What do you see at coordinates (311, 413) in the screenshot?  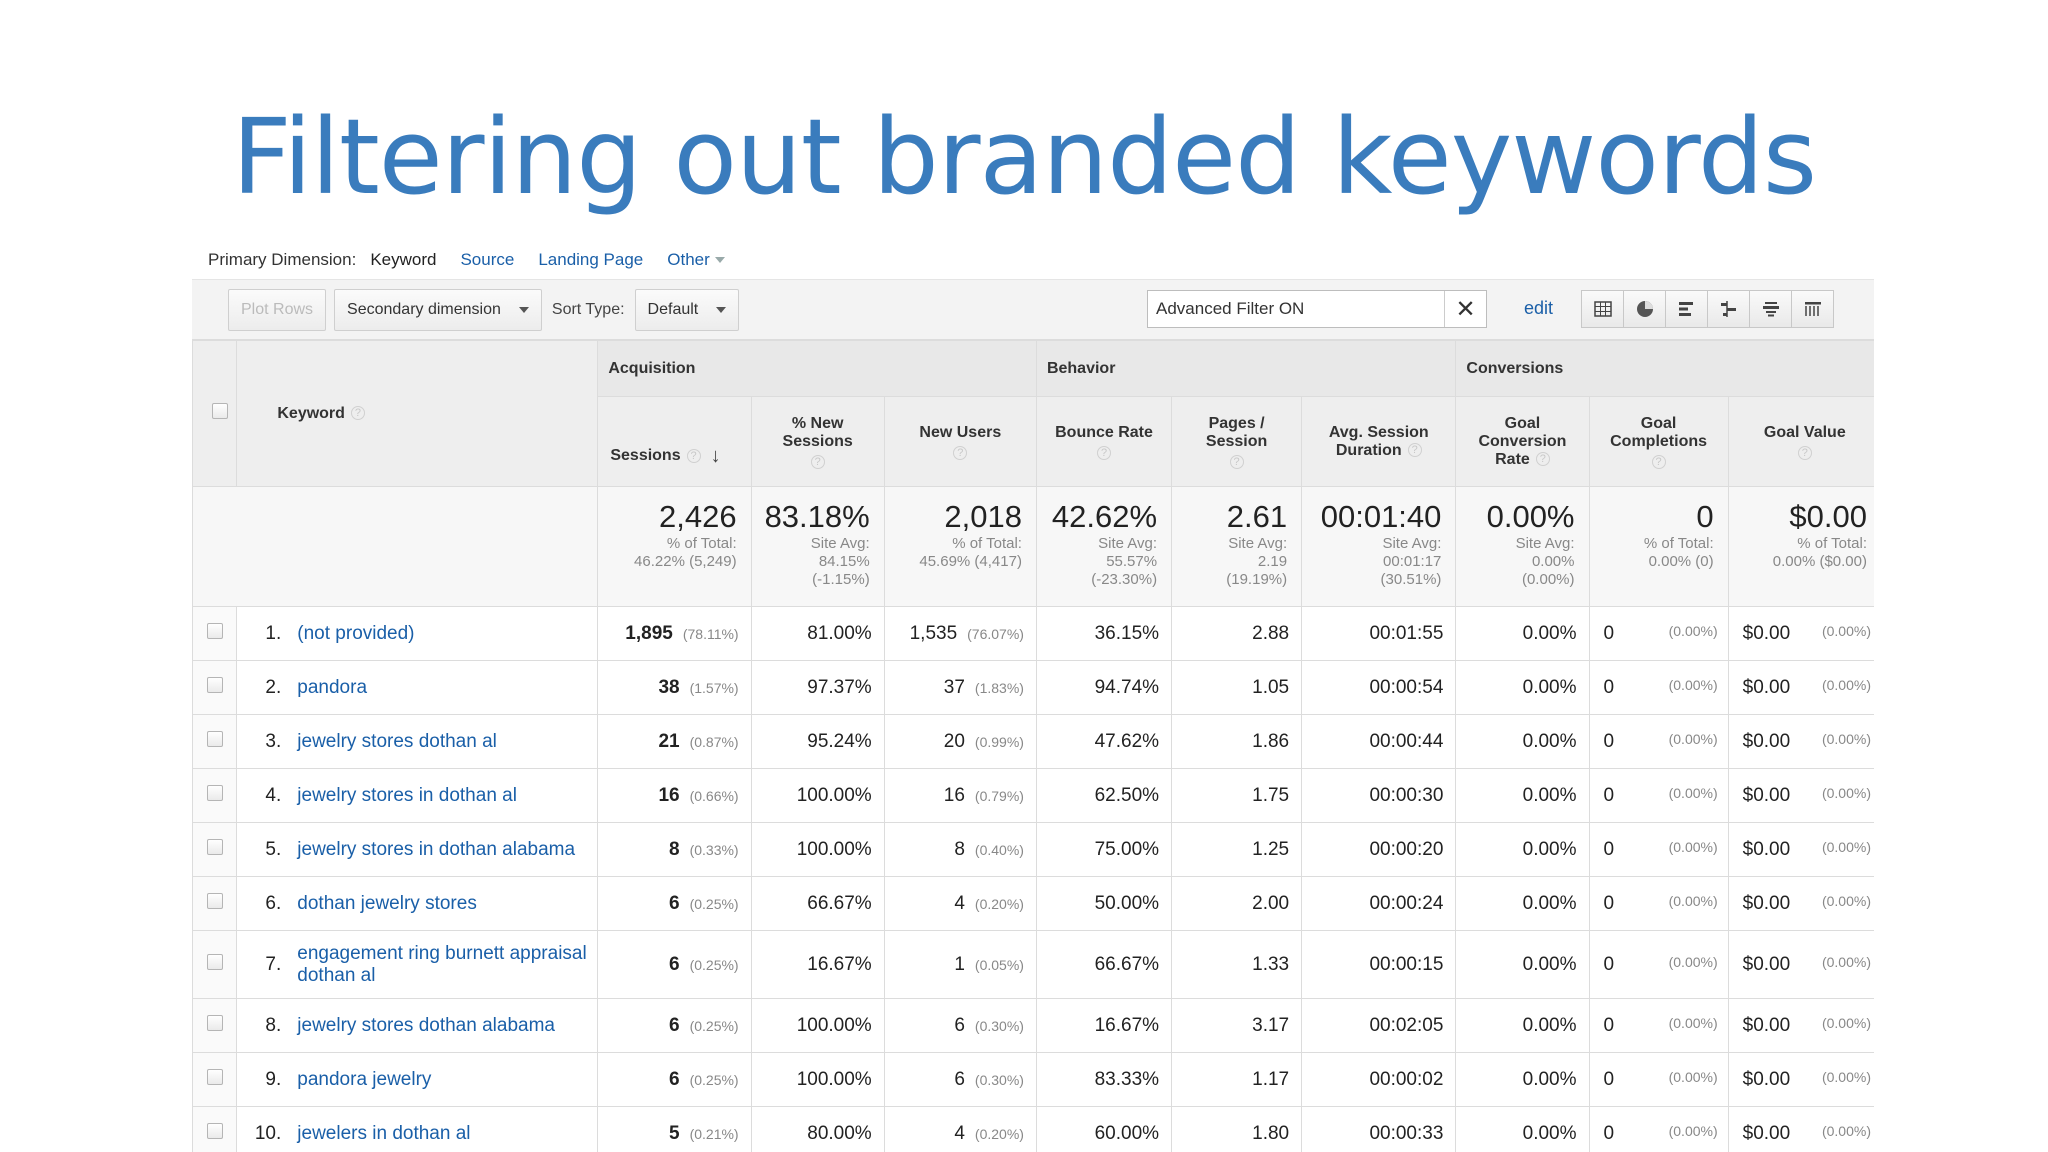 I see `keyword-header-label: Keyword` at bounding box center [311, 413].